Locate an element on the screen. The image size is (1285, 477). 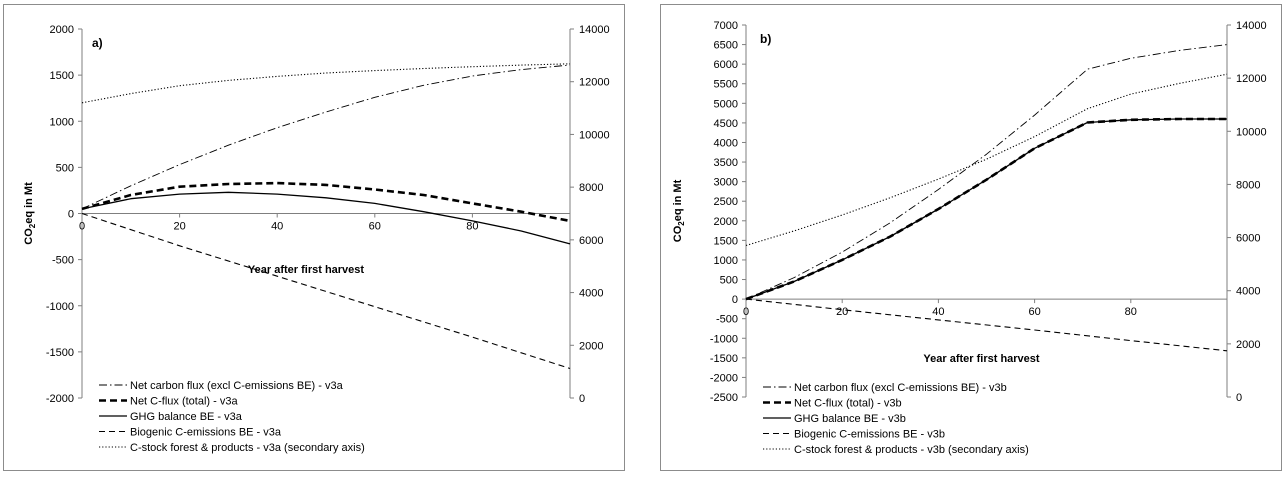
panel-label: b) is located at coordinates (765, 39).